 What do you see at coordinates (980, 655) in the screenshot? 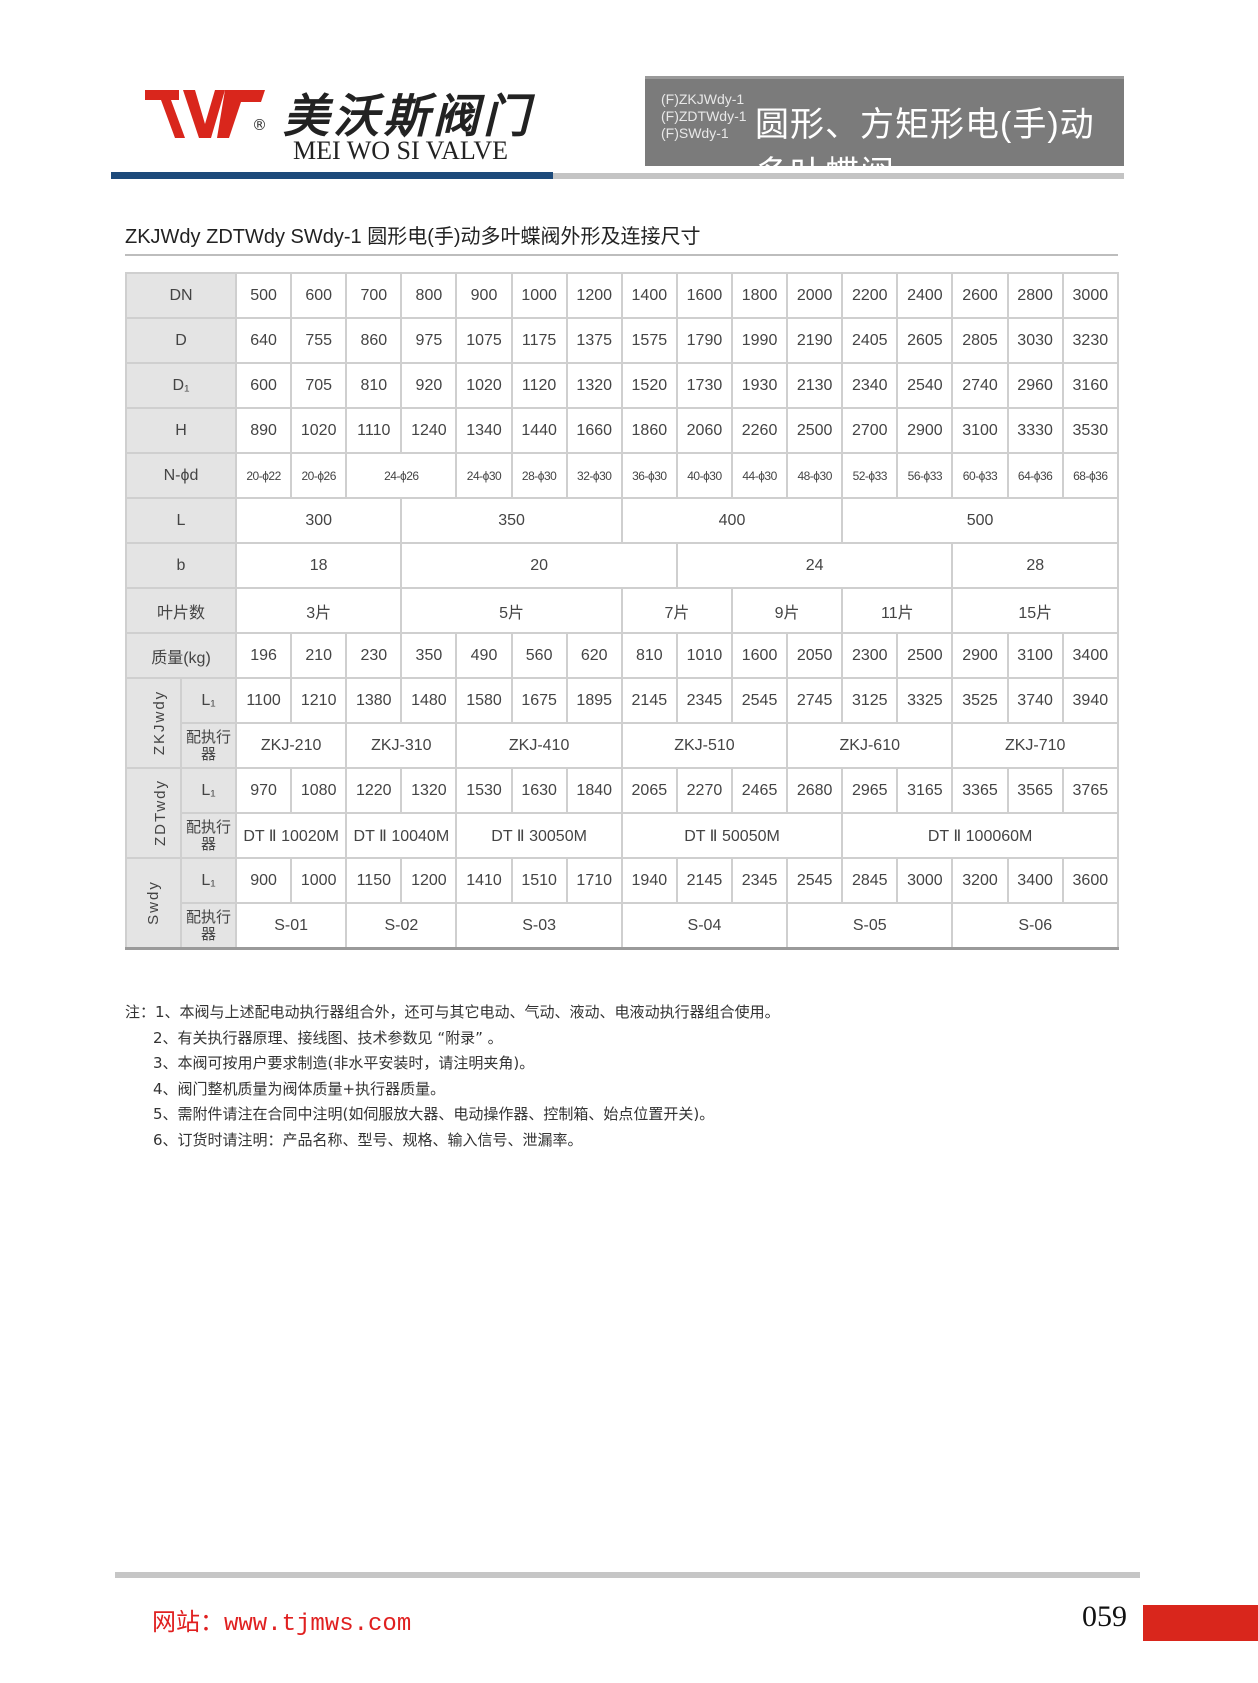
I see `table-cell: 2900` at bounding box center [980, 655].